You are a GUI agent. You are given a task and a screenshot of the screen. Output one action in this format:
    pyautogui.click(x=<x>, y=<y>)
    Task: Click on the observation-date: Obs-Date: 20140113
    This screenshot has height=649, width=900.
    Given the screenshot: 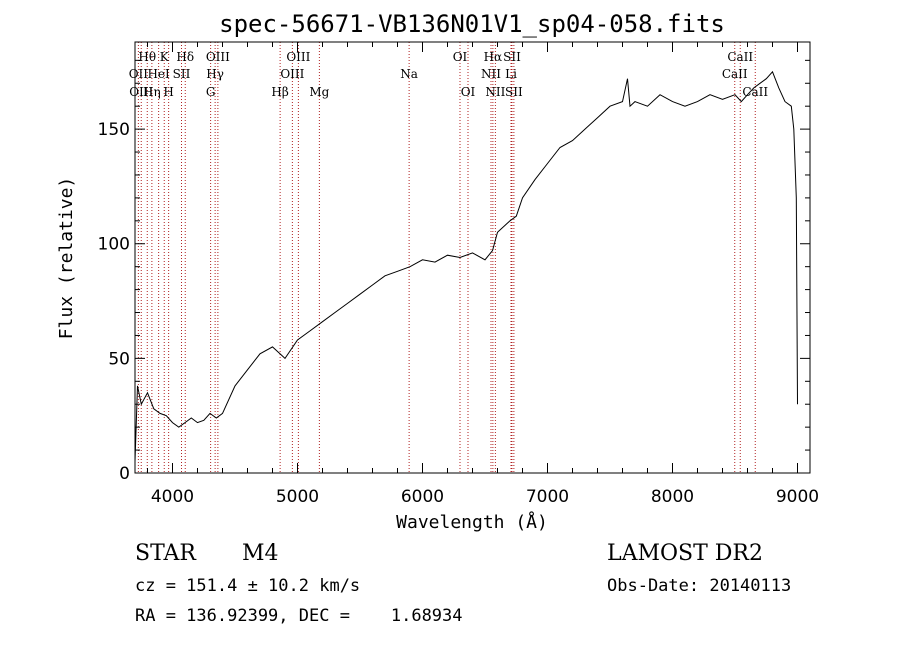 What is the action you would take?
    pyautogui.click(x=699, y=586)
    